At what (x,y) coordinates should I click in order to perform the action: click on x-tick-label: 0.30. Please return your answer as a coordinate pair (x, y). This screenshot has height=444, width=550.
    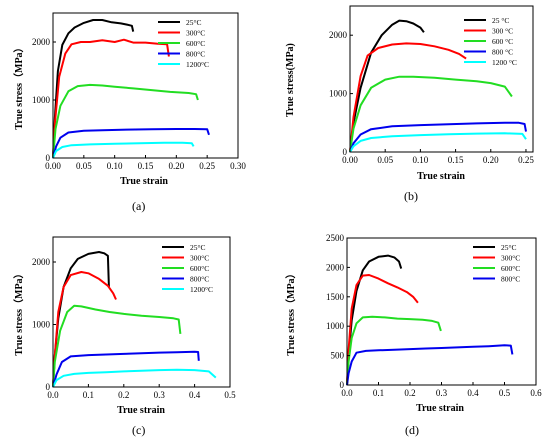
    Looking at the image, I should click on (238, 166).